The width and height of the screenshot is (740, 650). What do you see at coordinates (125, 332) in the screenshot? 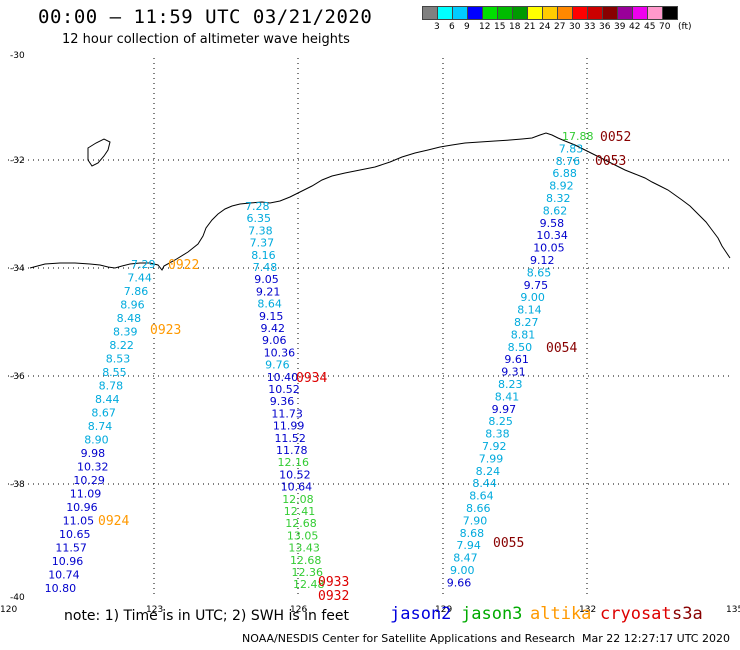
I see `wave-height-value: 8.39` at bounding box center [125, 332].